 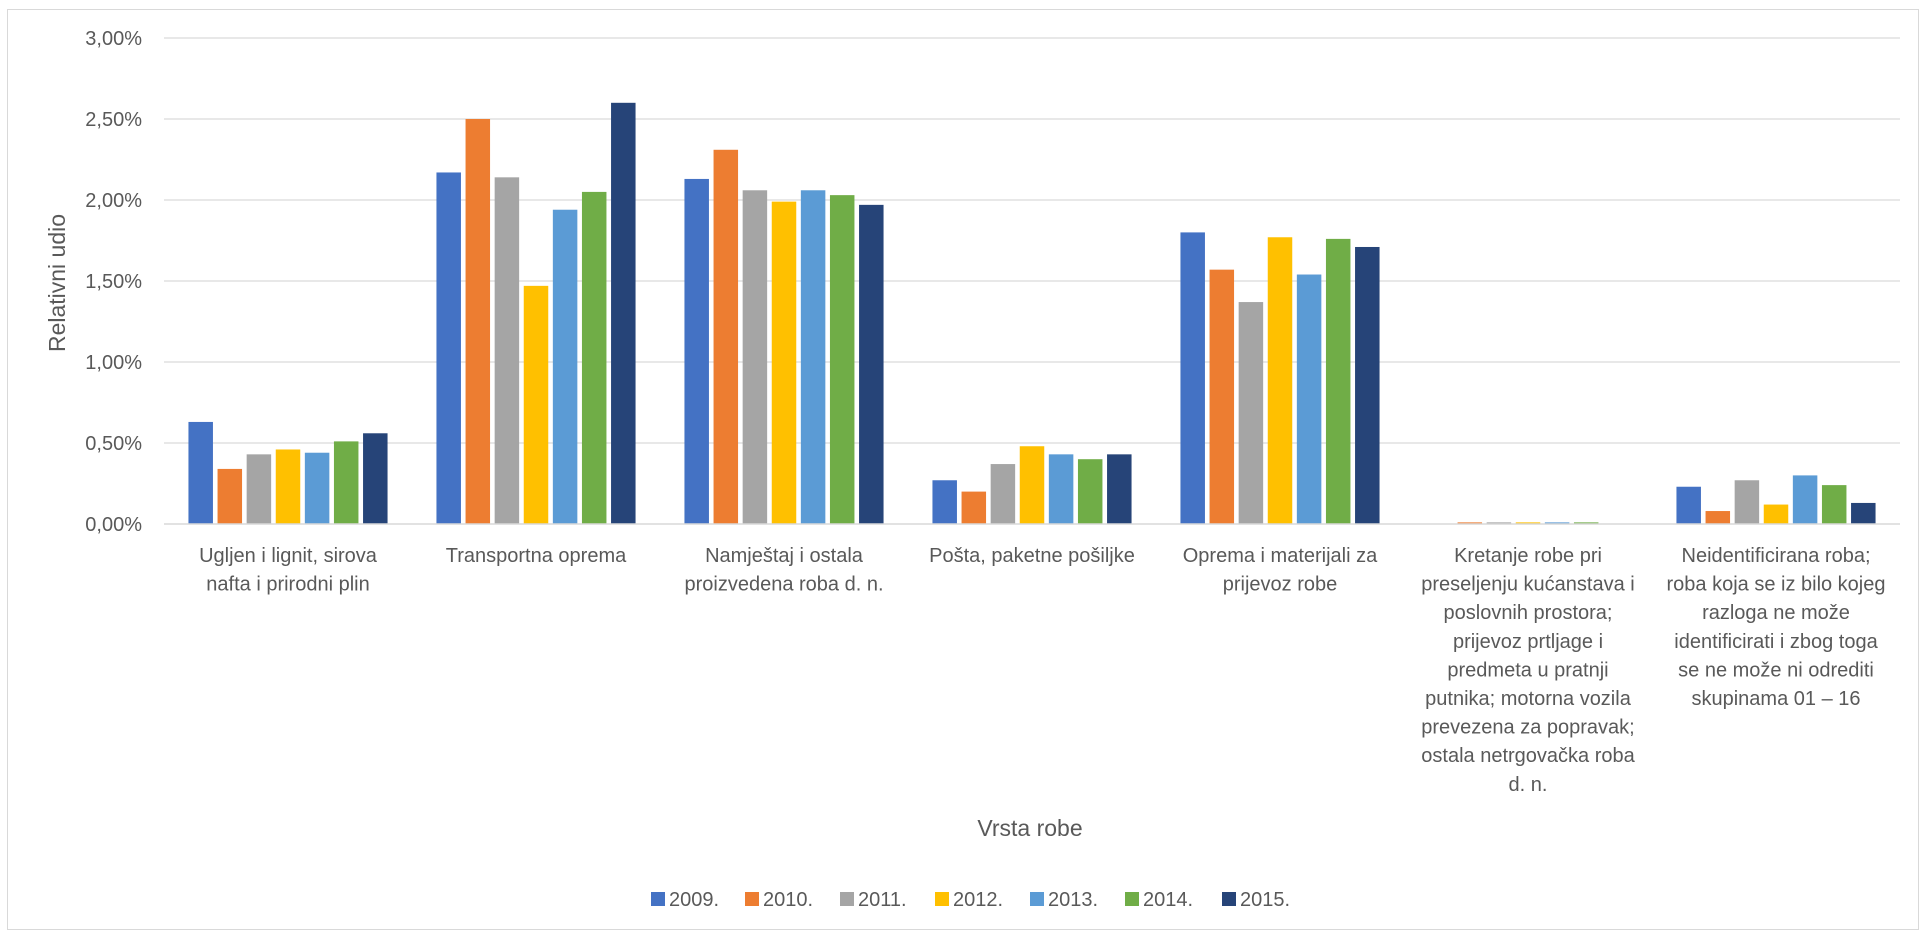 I want to click on y-tick-label: 0,00%, so click(x=113, y=525).